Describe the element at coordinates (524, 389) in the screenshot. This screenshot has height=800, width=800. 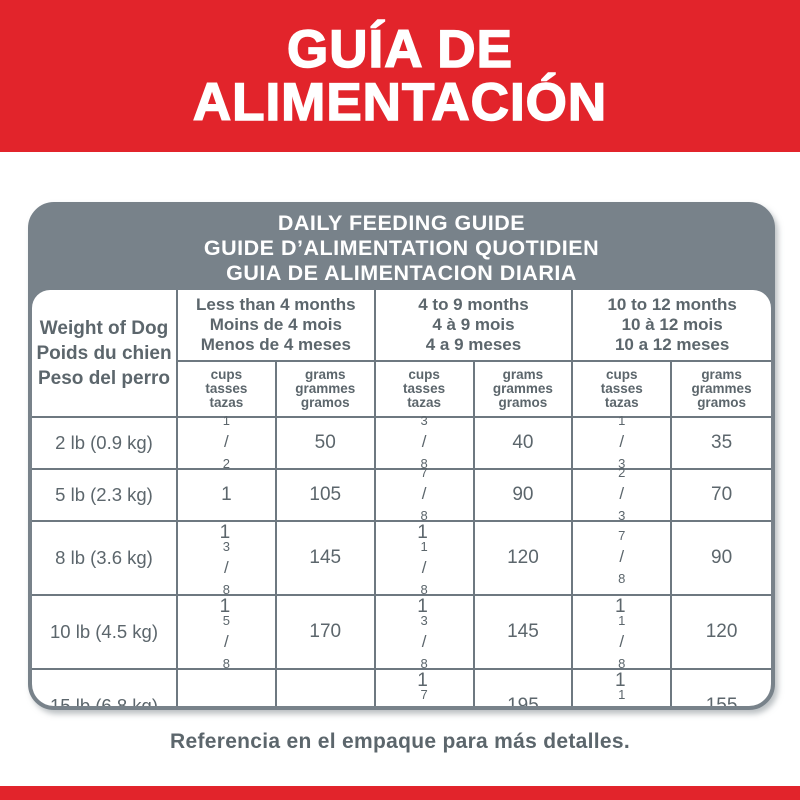
I see `column-header-grams-2: grams grammes gramos` at that location.